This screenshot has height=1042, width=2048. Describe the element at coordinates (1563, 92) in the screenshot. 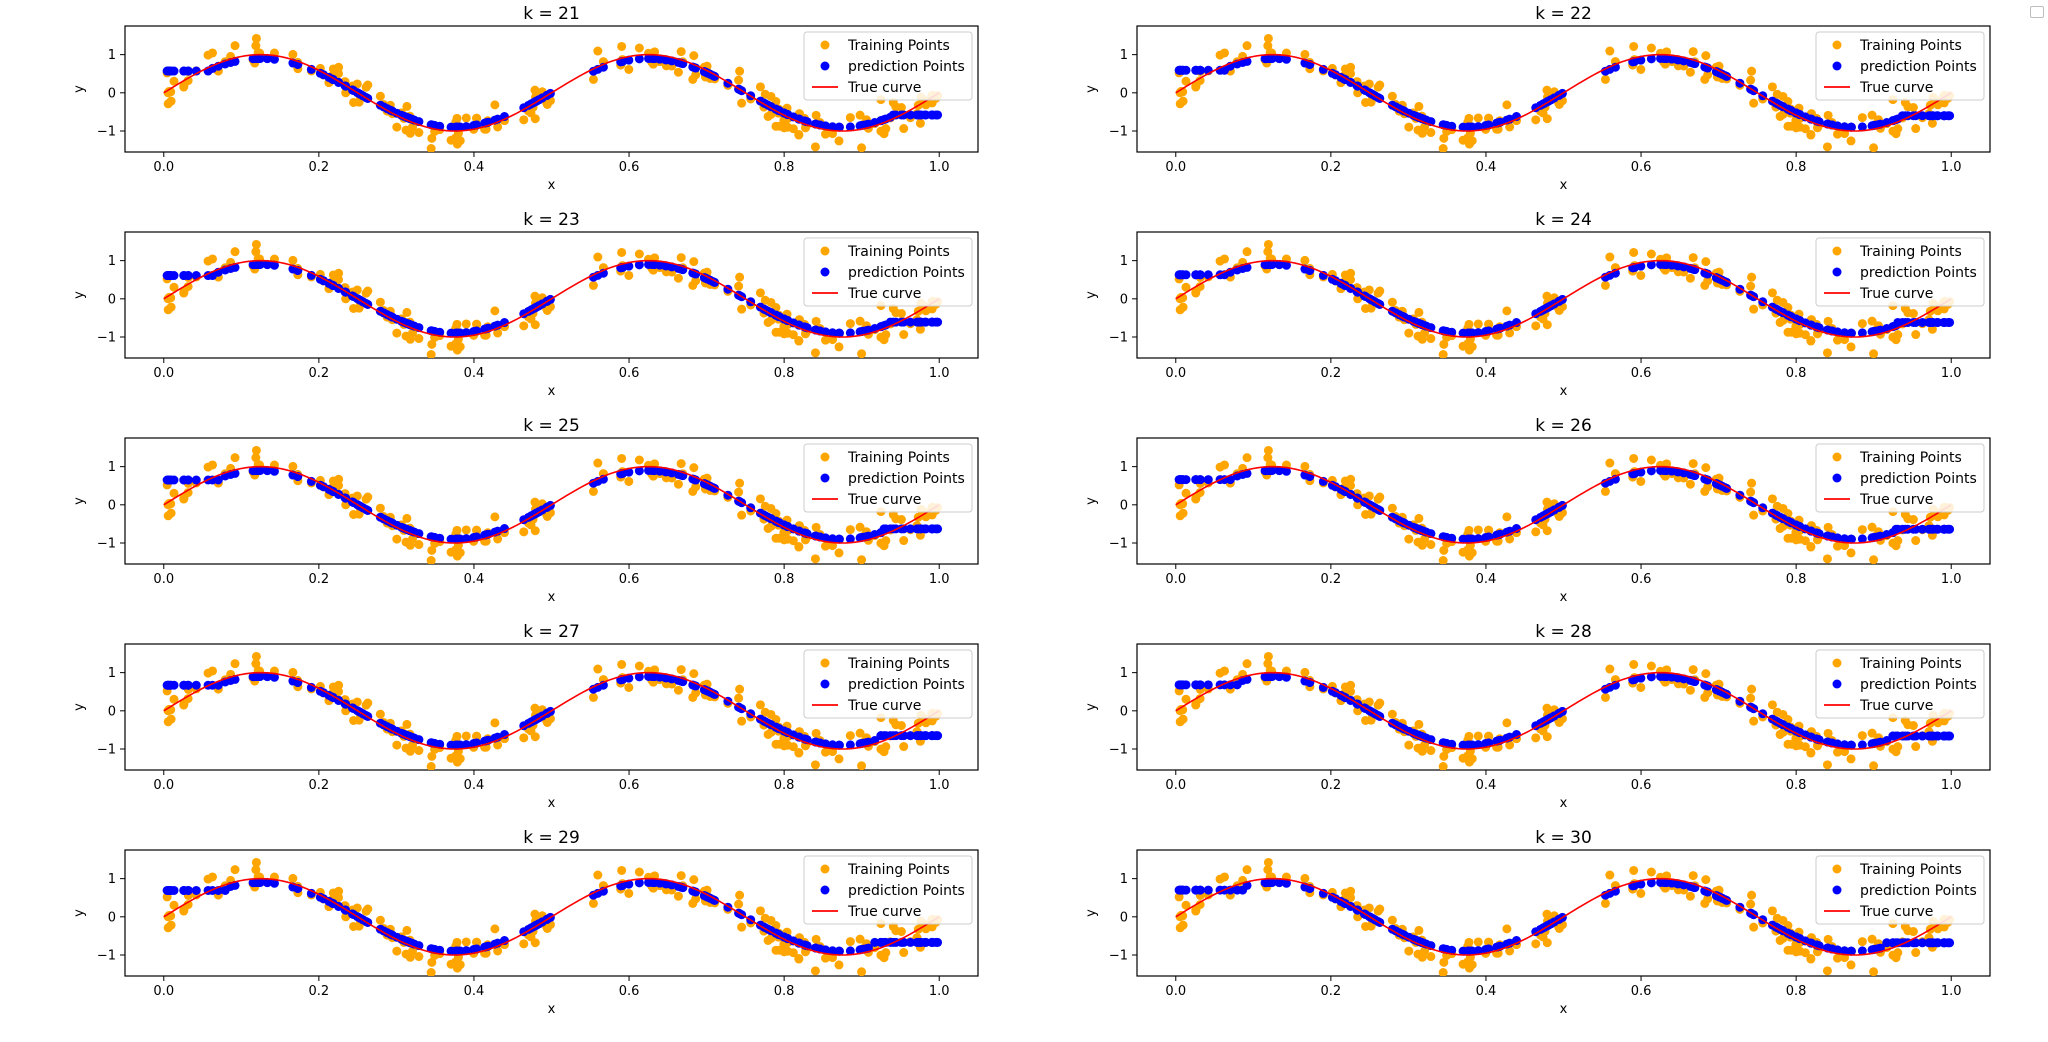

I see `true-curve-line` at that location.